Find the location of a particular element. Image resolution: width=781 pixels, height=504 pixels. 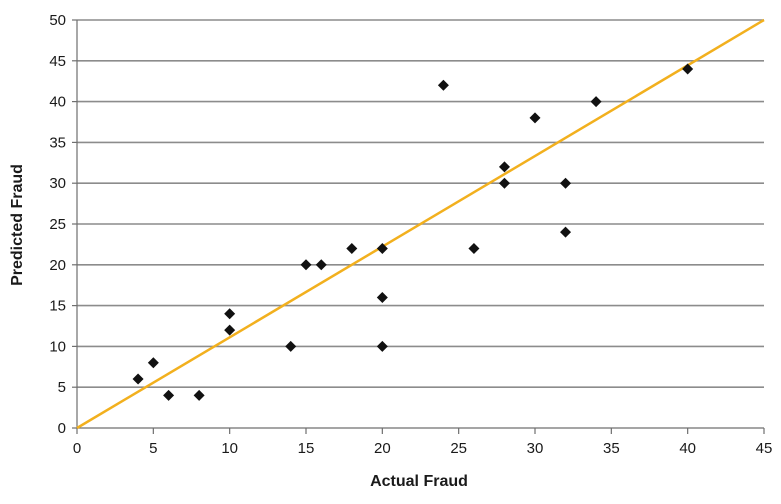

y-tick-label: 40 is located at coordinates (57, 102).